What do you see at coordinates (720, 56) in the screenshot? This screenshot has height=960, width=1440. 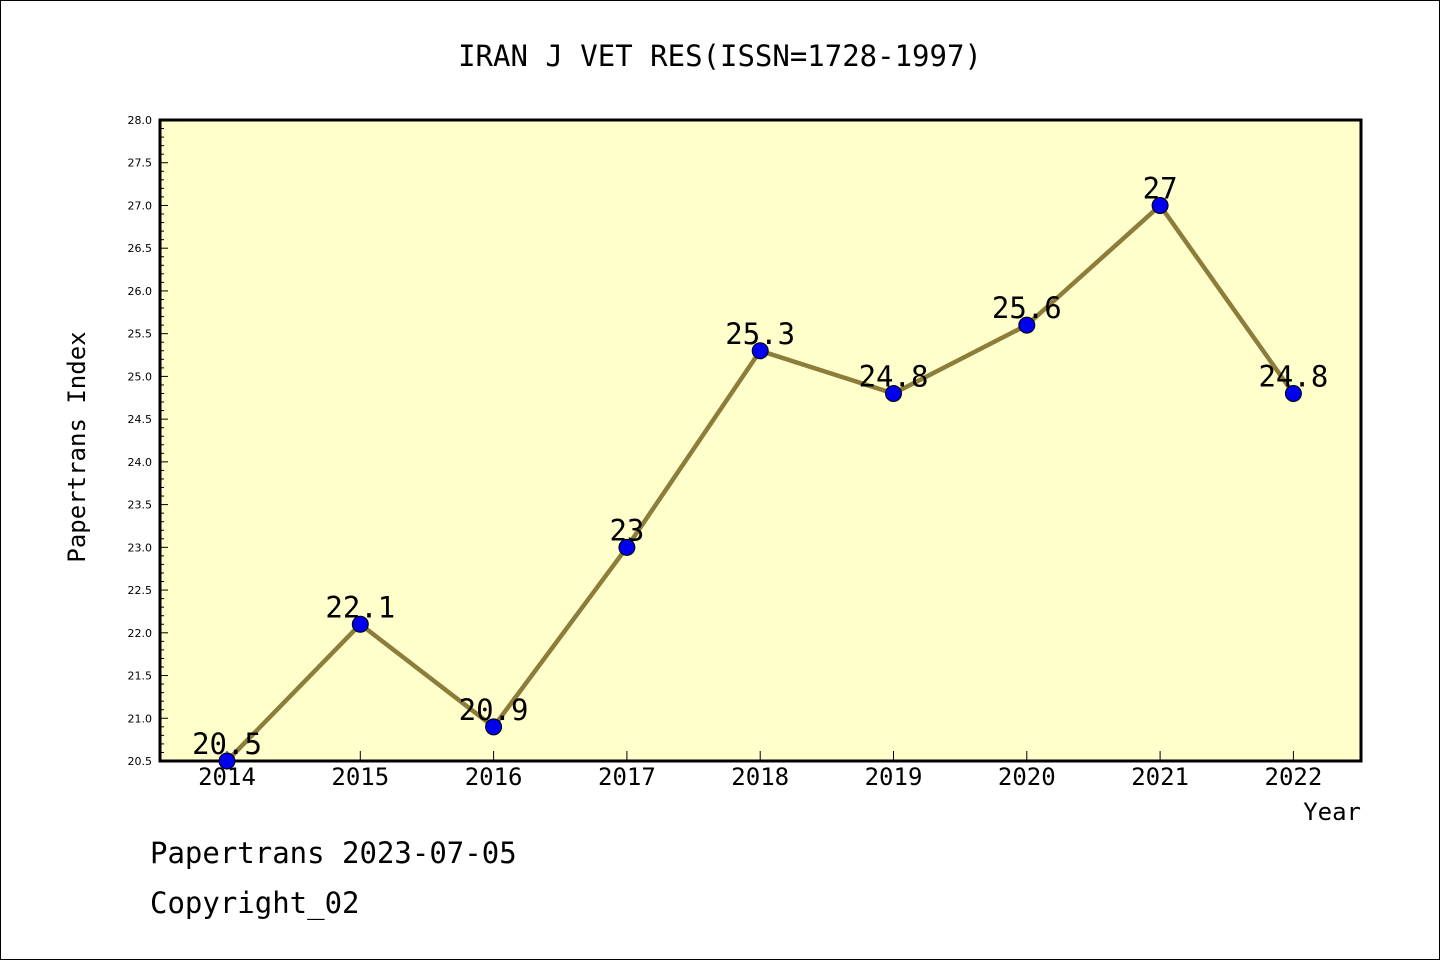 I see `chart-title: IRAN J VET RES(ISSN=1728-1997)` at bounding box center [720, 56].